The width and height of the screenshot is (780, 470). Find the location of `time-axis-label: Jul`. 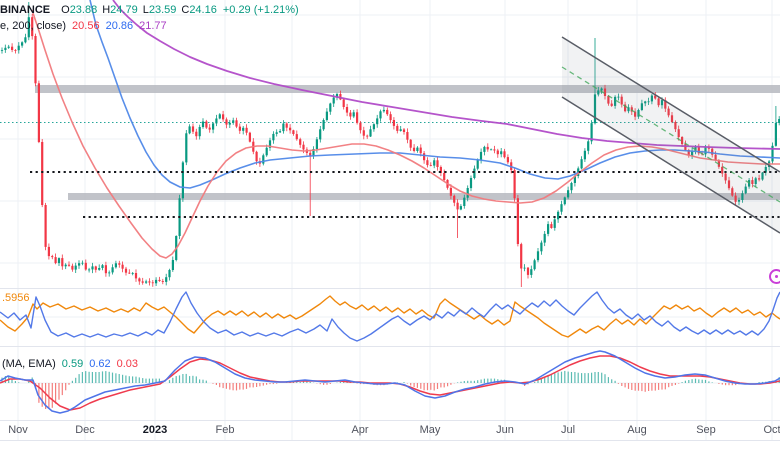

time-axis-label: Jul is located at coordinates (568, 430).